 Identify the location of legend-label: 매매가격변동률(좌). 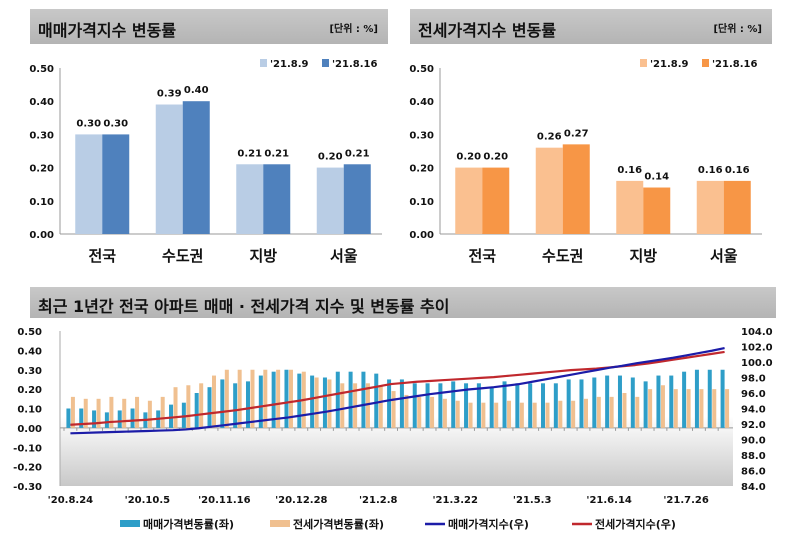
(188, 524).